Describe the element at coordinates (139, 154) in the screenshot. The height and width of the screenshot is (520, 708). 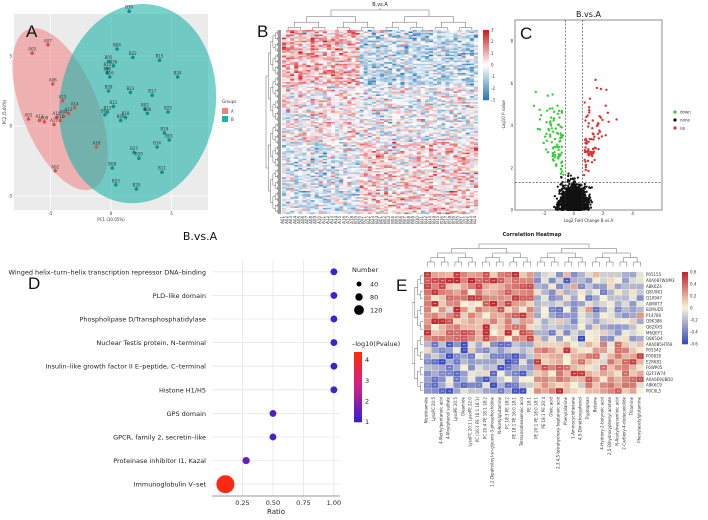
I see `pca-point-label: B29` at that location.